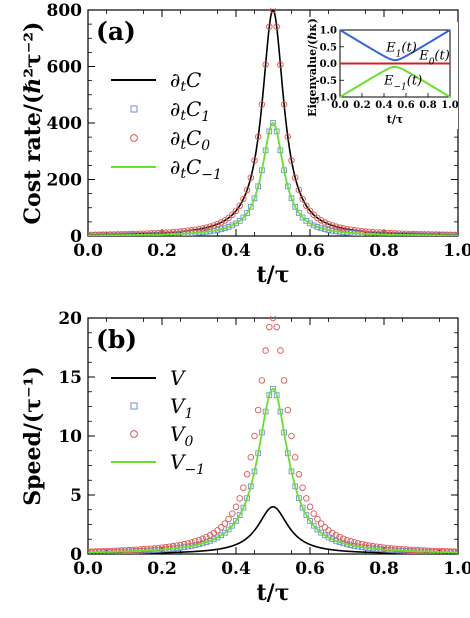 This screenshot has height=618, width=470. I want to click on legend-item: ∂tC1, so click(170, 111).